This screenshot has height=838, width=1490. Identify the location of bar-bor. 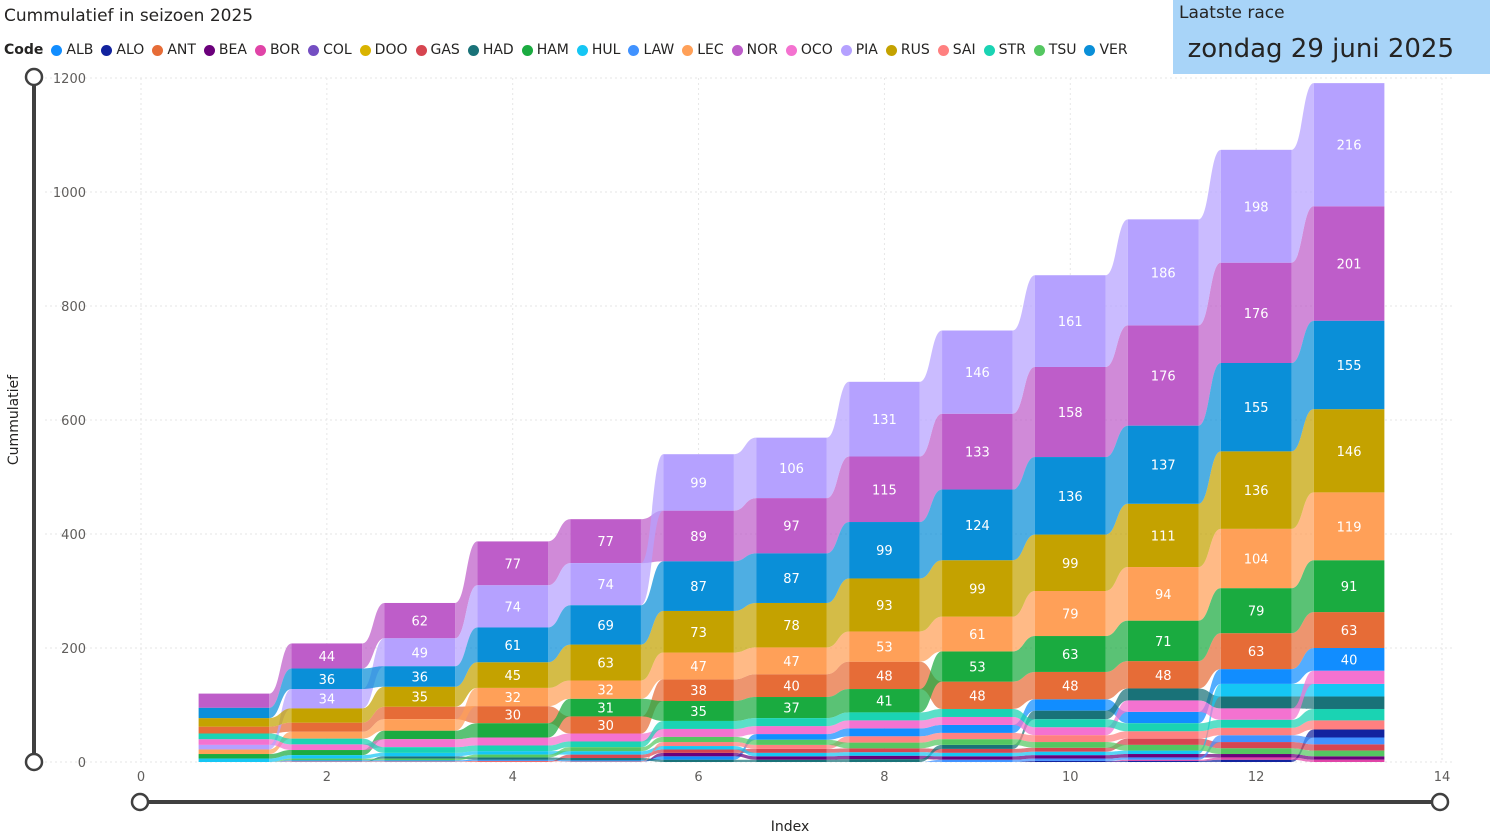
(1349, 760).